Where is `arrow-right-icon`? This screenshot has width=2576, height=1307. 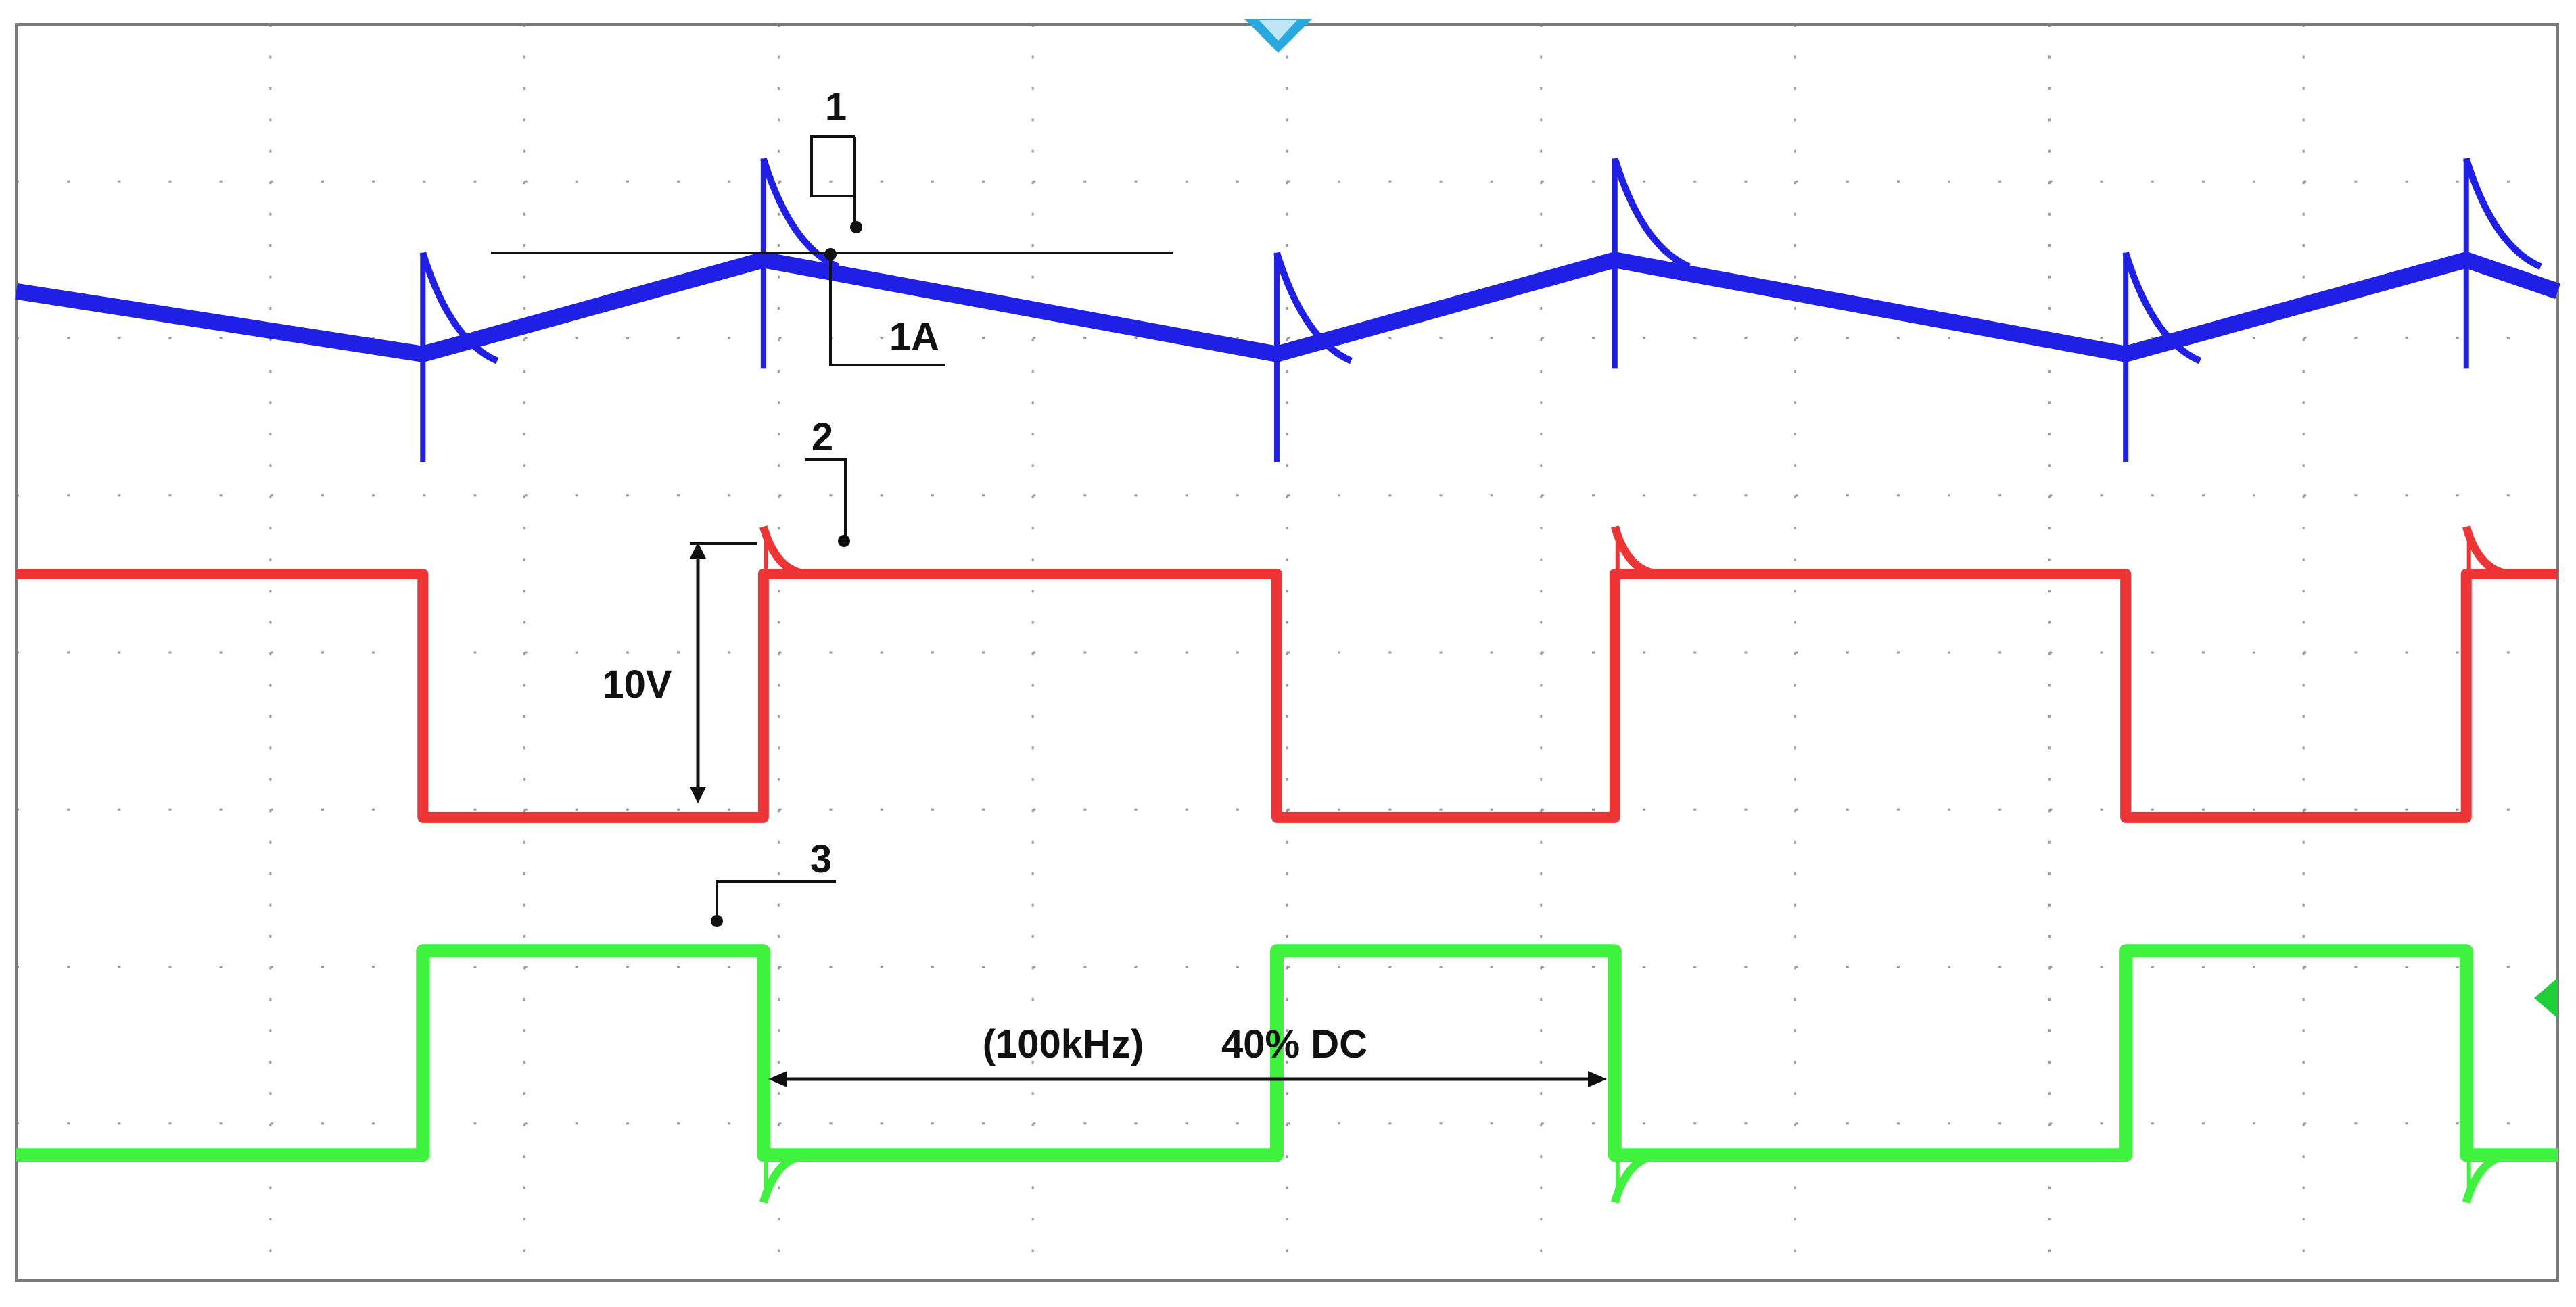 arrow-right-icon is located at coordinates (1597, 1079).